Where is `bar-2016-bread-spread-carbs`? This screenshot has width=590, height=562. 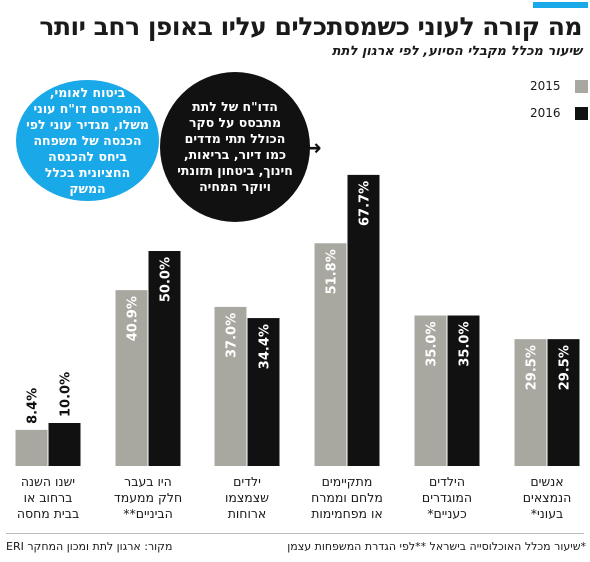
bar-2016-bread-spread-carbs is located at coordinates (363, 320).